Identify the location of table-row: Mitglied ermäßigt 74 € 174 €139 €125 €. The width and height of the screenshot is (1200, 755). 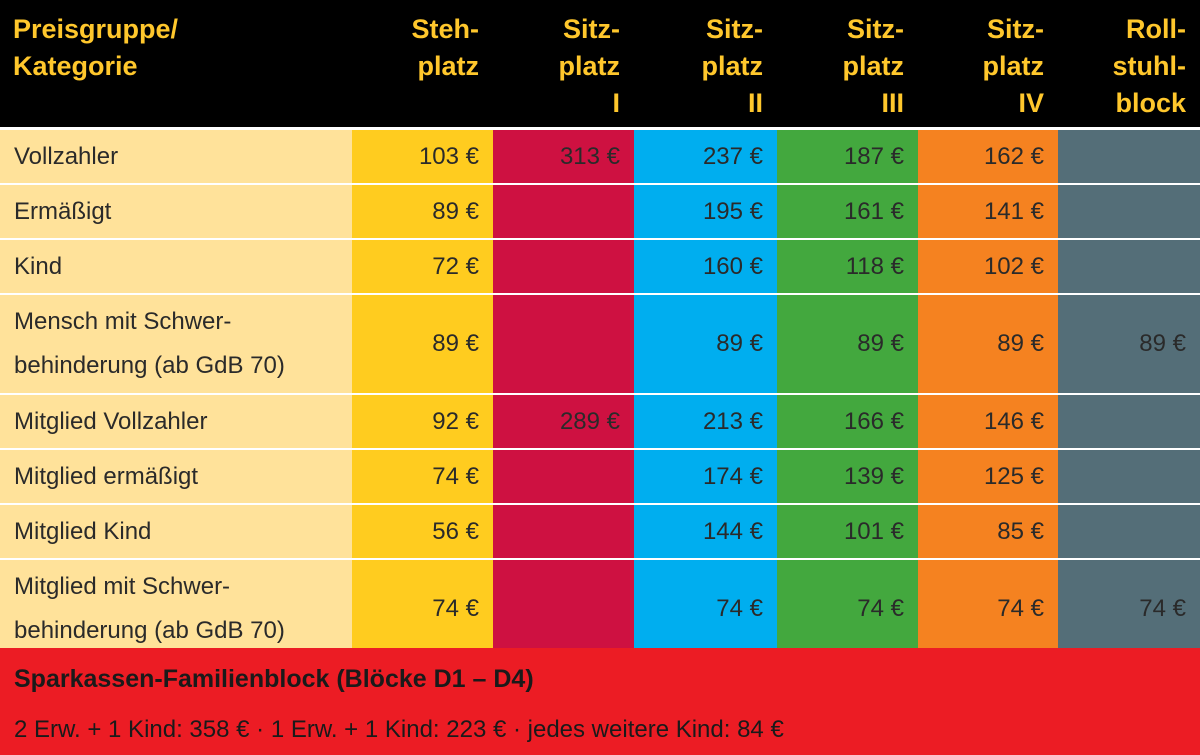
(600, 477).